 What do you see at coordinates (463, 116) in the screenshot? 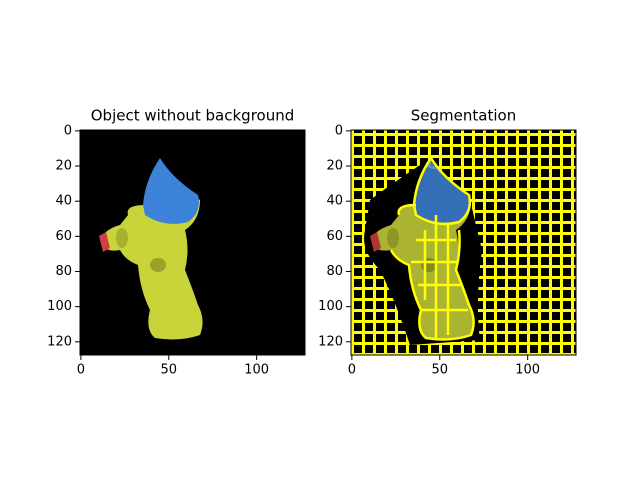
I see `axes-title: Segmentation` at bounding box center [463, 116].